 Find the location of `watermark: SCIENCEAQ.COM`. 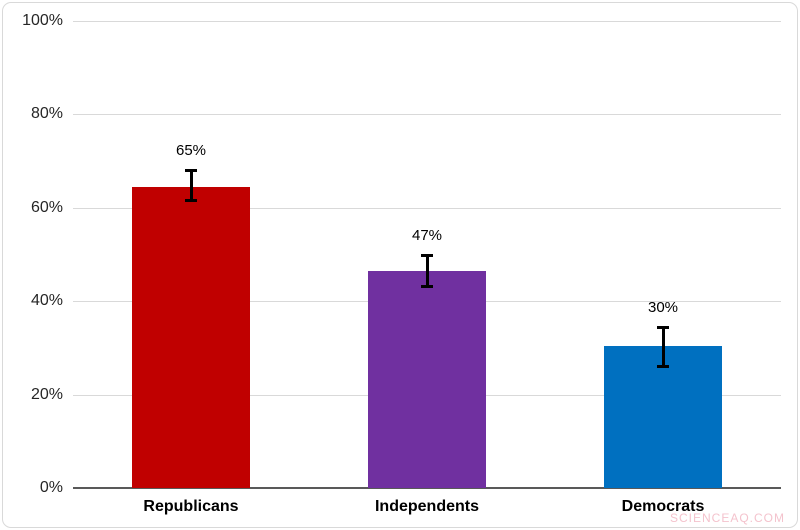

watermark: SCIENCEAQ.COM is located at coordinates (727, 518).